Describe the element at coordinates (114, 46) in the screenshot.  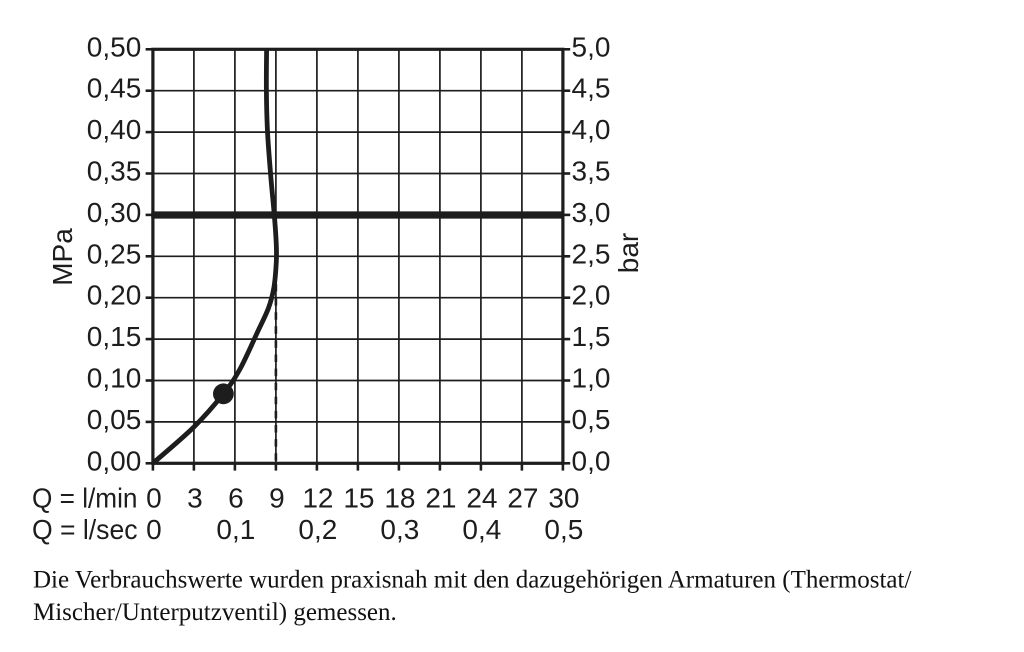
I see `svg-text: 0,50` at that location.